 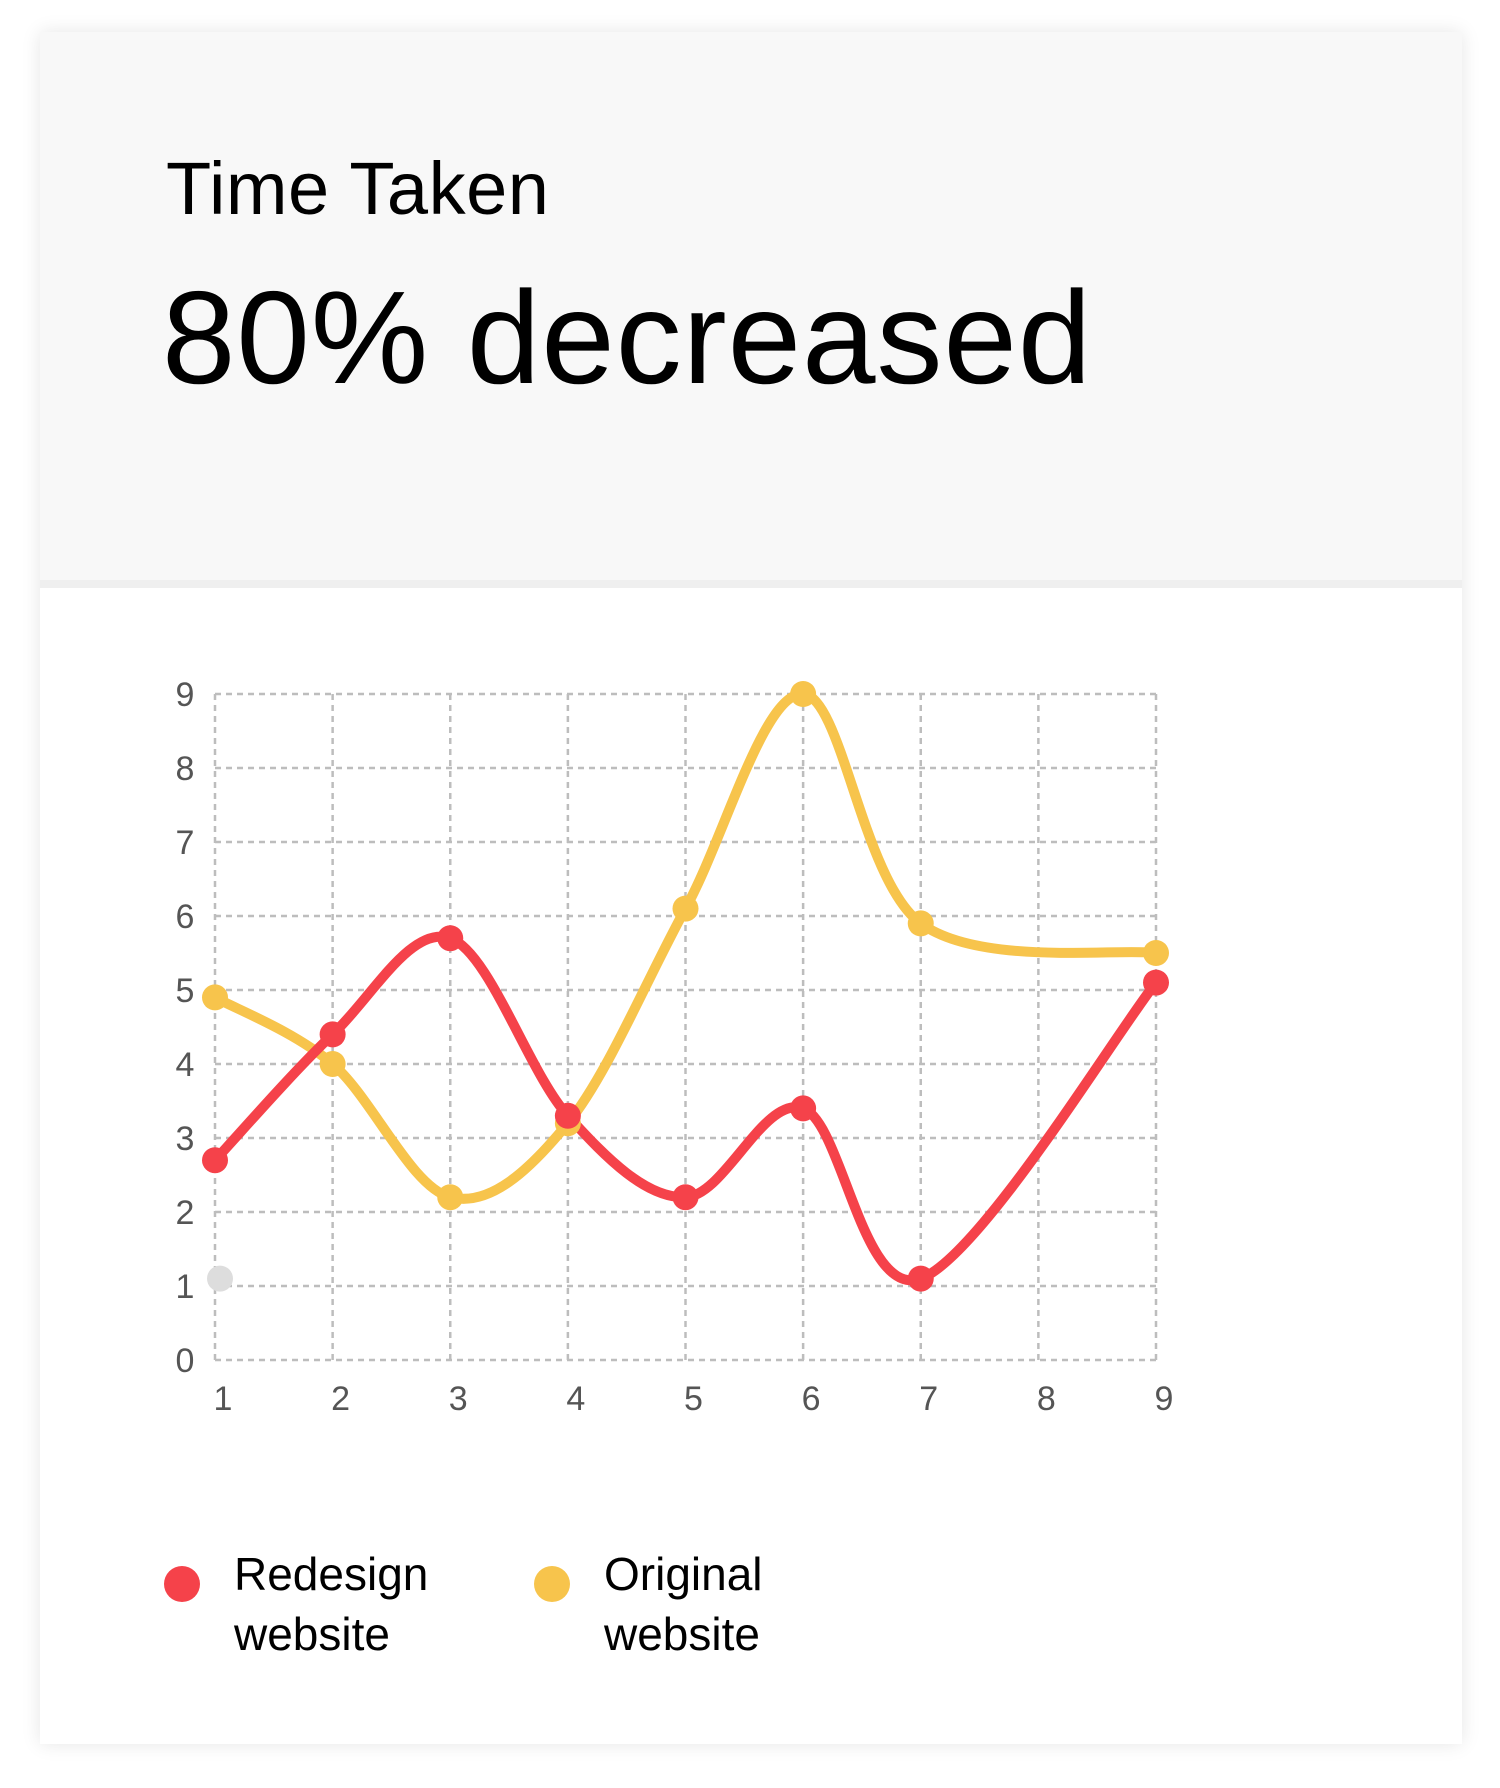 I want to click on legend-swatch-redesign, so click(x=182, y=1584).